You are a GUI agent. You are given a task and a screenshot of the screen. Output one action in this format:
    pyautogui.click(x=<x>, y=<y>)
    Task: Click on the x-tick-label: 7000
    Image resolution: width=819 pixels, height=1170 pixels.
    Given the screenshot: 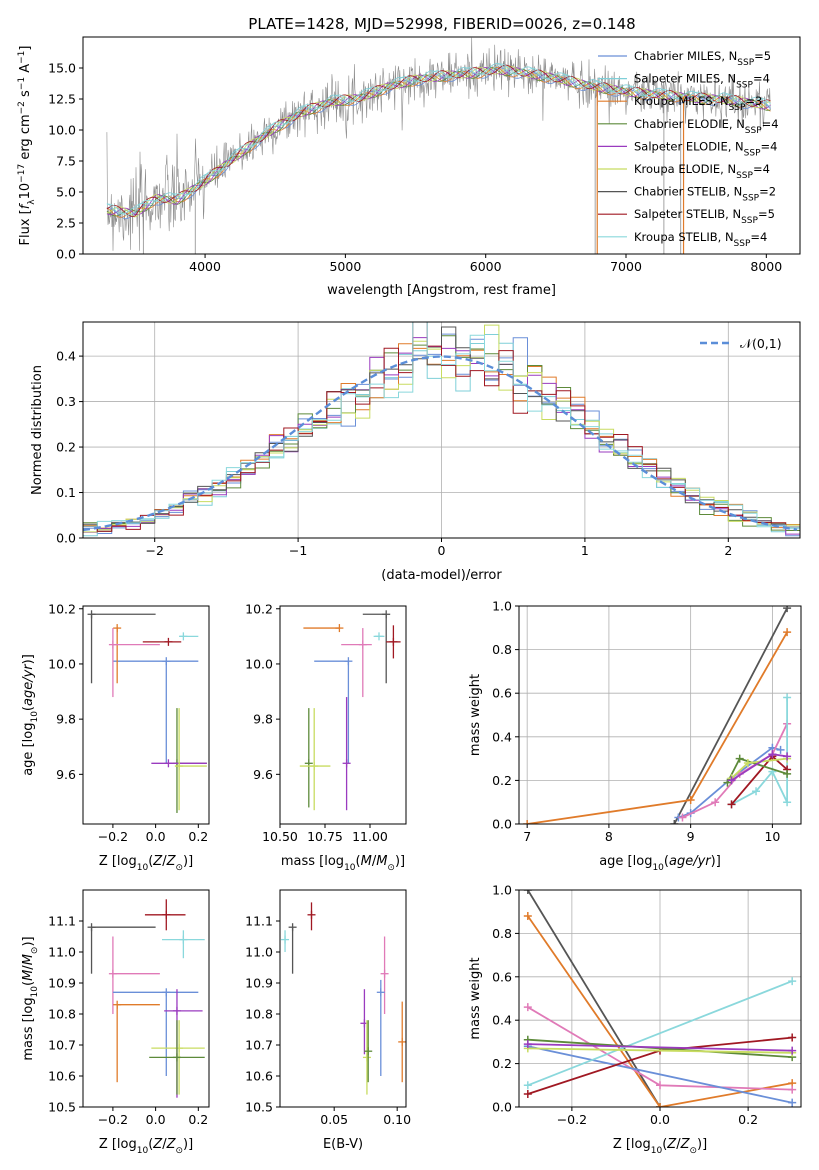 What is the action you would take?
    pyautogui.click(x=626, y=266)
    